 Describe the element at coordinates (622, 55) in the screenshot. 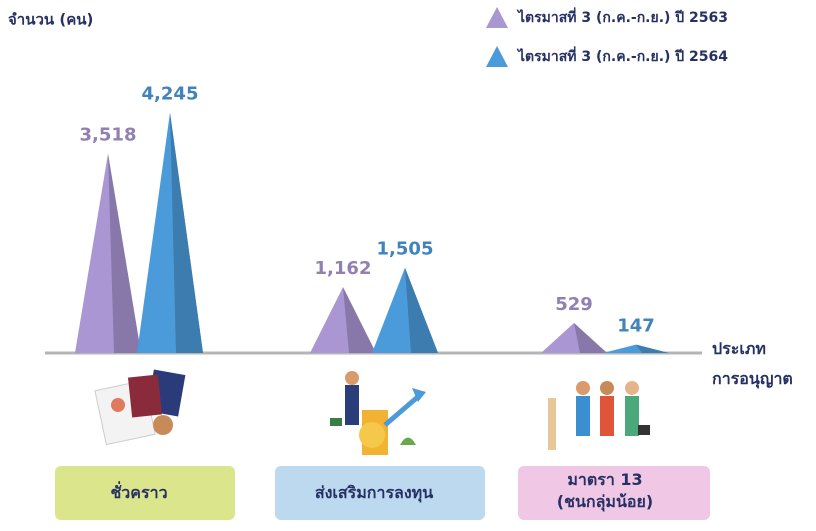

I see `legend-label: ไตรมาสที่ 3 (ก.ค.-ก.ย.) ปี 2564` at that location.